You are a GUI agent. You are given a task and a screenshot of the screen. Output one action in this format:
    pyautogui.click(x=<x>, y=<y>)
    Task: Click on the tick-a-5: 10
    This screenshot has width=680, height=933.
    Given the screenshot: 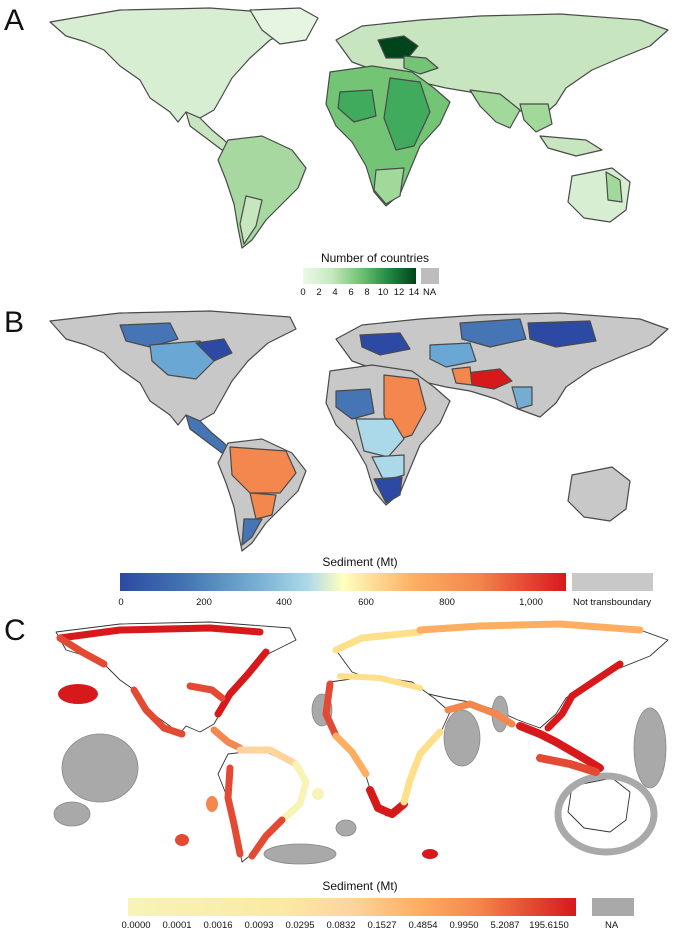 What is the action you would take?
    pyautogui.click(x=383, y=292)
    